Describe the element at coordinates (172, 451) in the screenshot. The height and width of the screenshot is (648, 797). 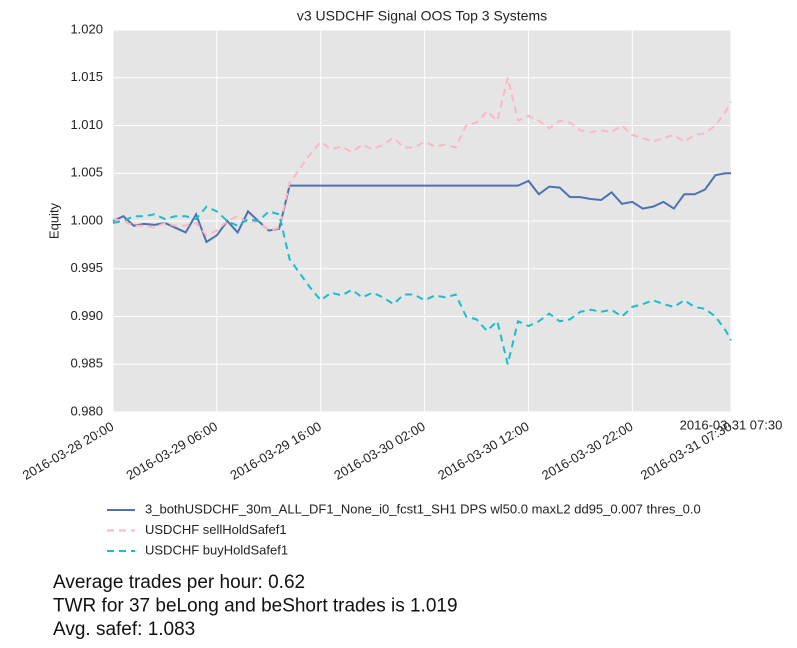
I see `x-tick-label: 2016-03-29 06:00` at that location.